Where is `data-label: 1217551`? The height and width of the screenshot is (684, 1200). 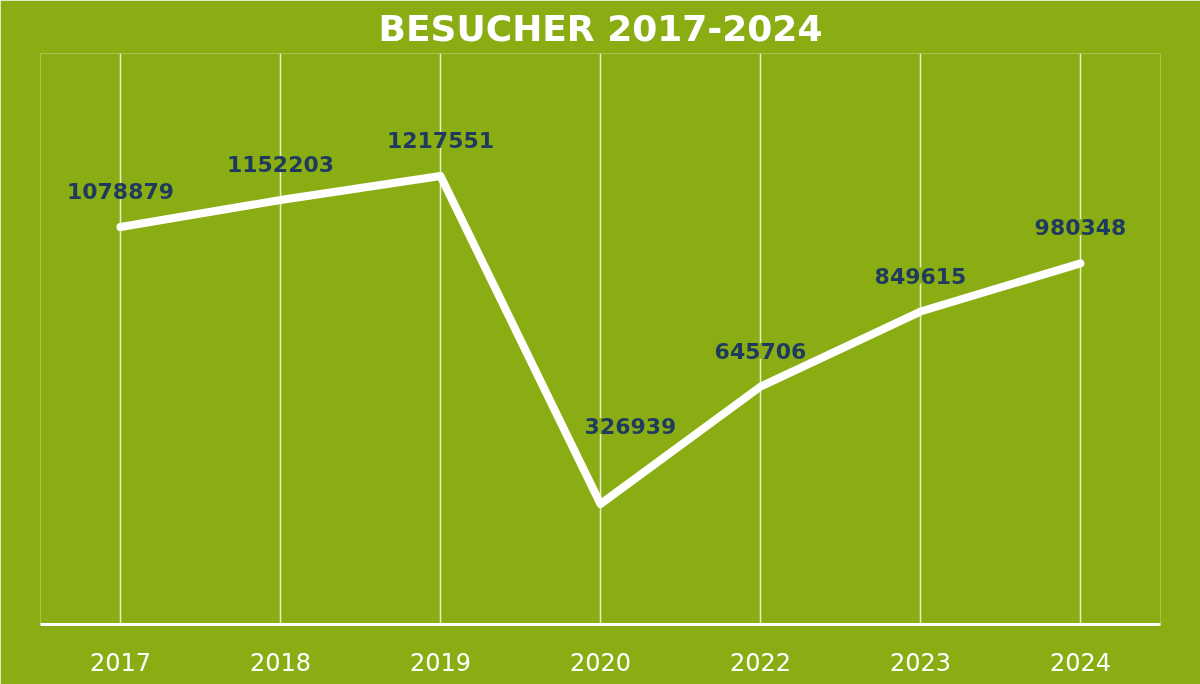
data-label: 1217551 is located at coordinates (440, 140).